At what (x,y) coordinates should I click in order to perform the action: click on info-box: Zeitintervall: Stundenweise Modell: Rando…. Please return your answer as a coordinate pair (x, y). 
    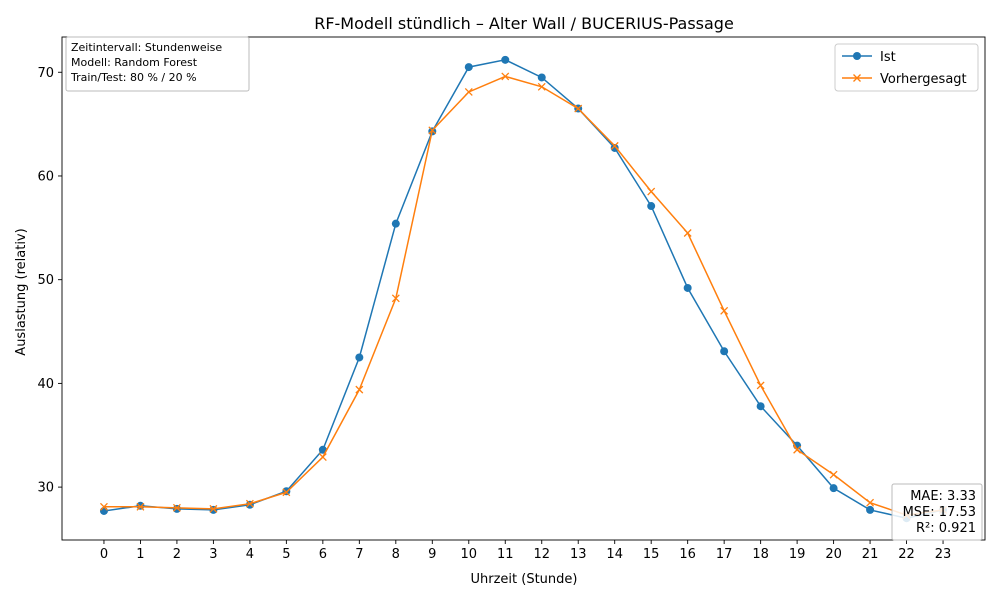
    Looking at the image, I should click on (157, 64).